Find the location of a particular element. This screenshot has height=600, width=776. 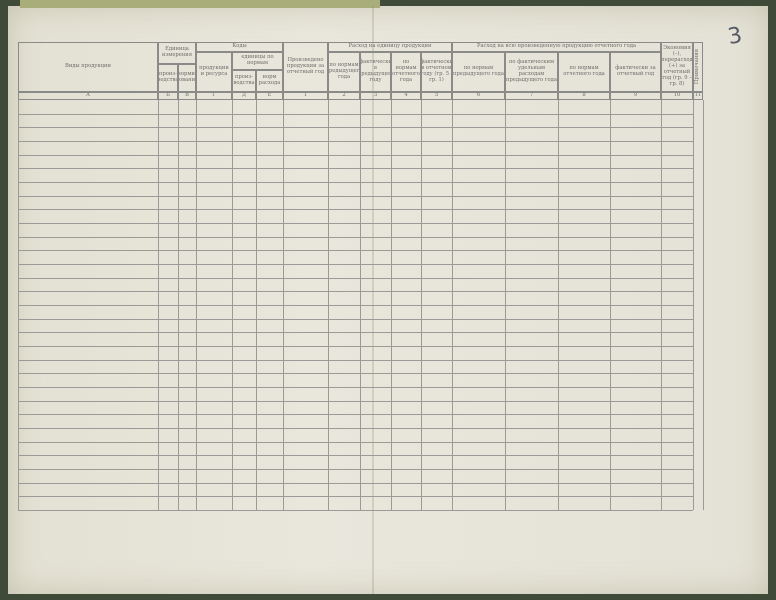

header-cell-text: Расход на единицу продукции is located at coordinates (390, 46).